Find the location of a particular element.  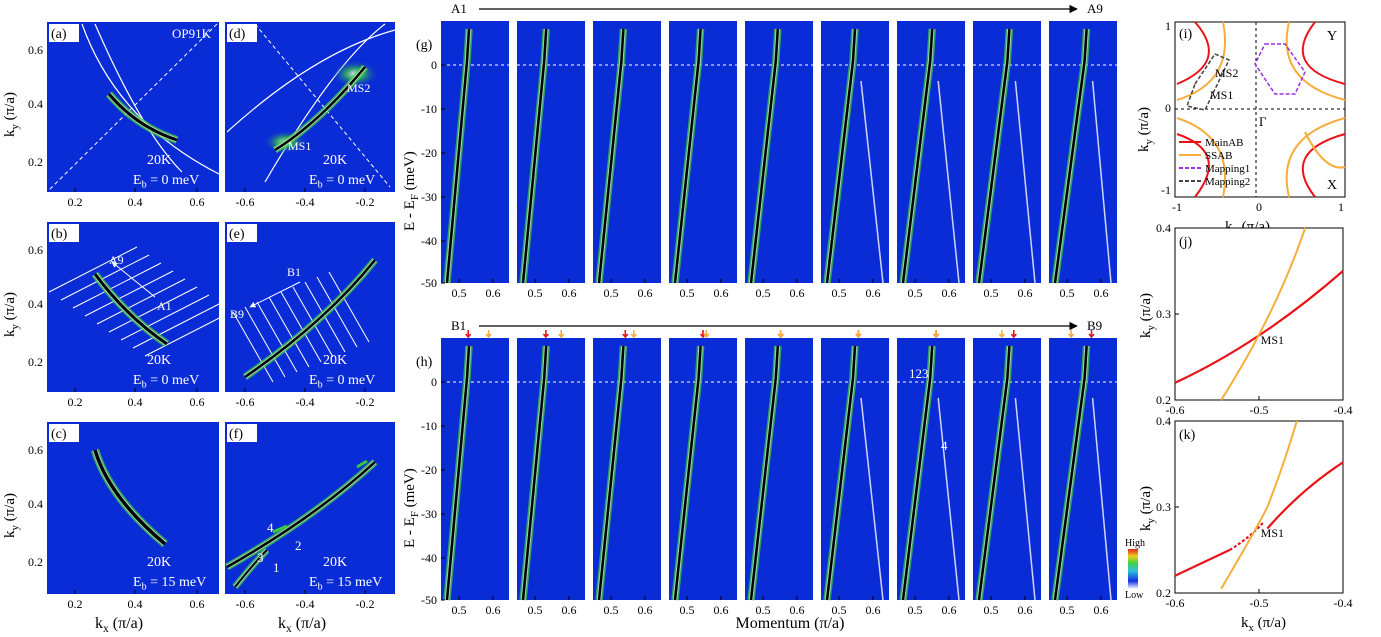

x-tick-label: -0.6 is located at coordinates (1175, 410).